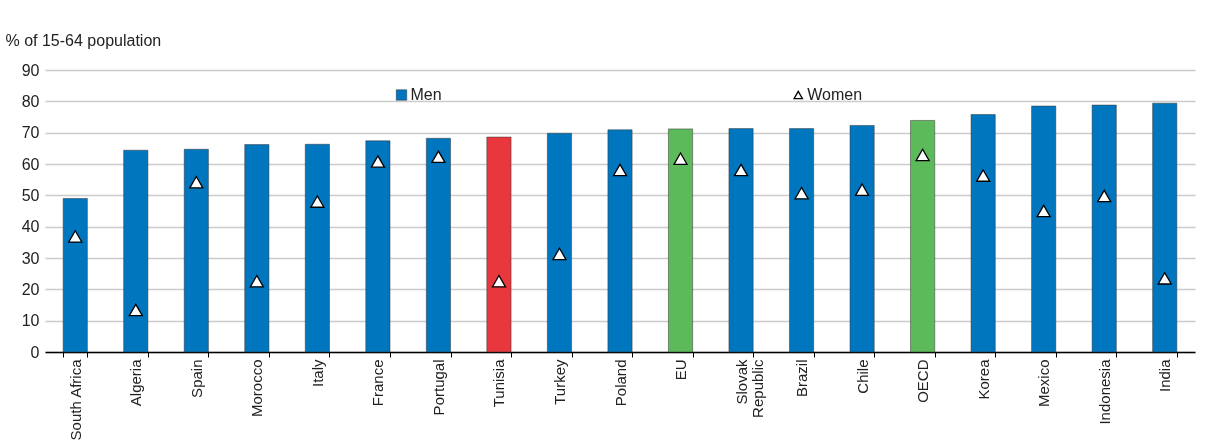 This screenshot has height=445, width=1213. What do you see at coordinates (1104, 391) in the screenshot?
I see `x-tick-label: Indonesia` at bounding box center [1104, 391].